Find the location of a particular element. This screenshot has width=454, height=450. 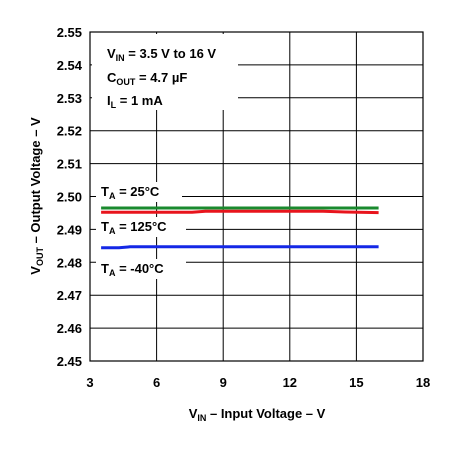

series-label-minus40c: TA = -40°C is located at coordinates (132, 269).